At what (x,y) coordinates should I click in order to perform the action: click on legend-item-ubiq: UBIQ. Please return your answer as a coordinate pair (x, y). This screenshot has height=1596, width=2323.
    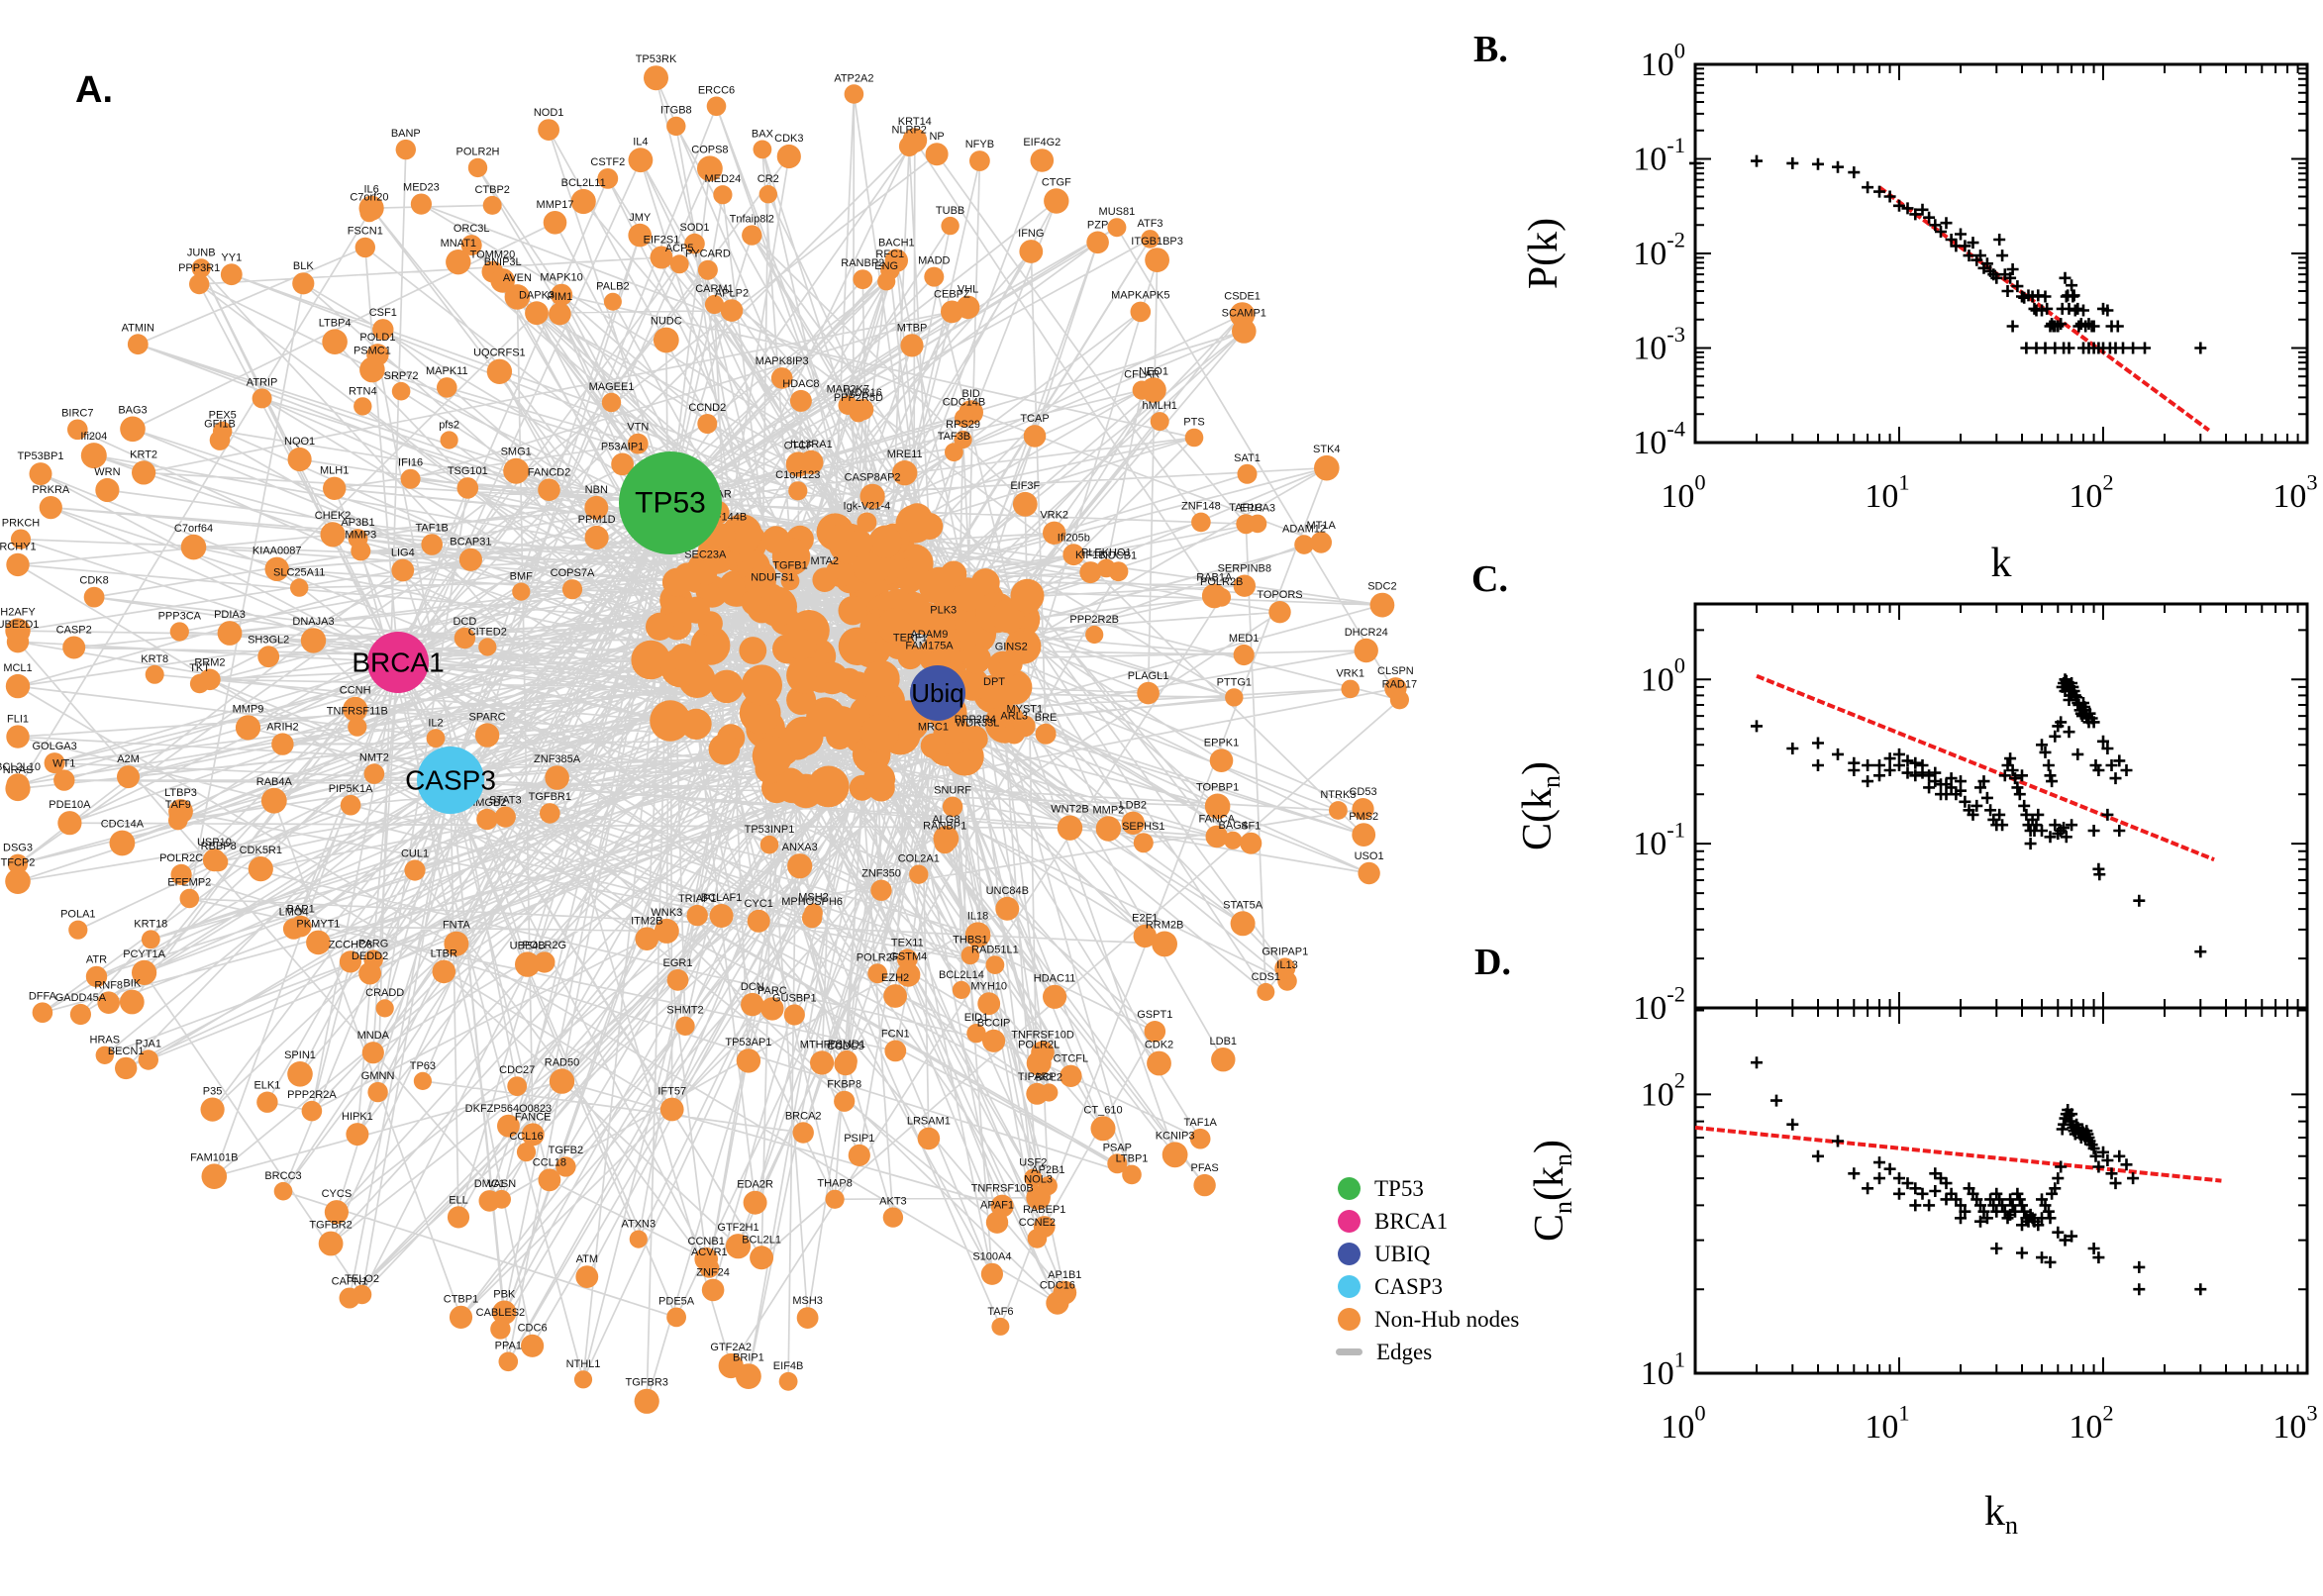
    Looking at the image, I should click on (1429, 1254).